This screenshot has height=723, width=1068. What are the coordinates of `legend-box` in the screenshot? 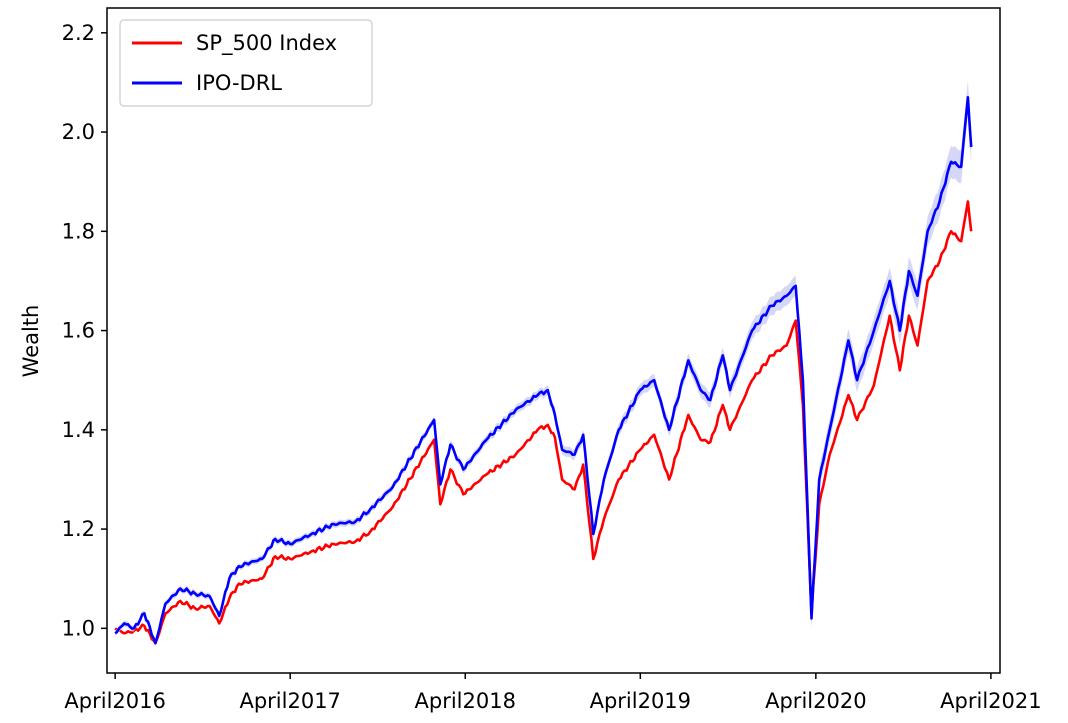 It's located at (246, 63).